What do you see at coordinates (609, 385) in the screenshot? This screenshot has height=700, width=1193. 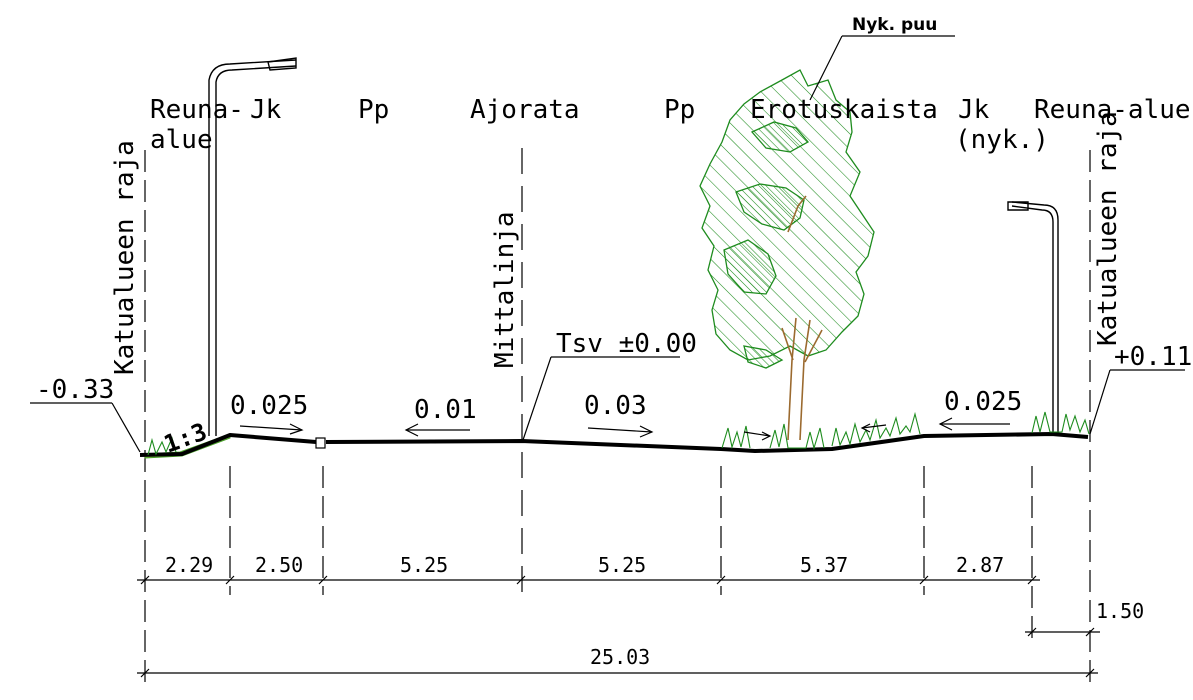 I see `level-marker-center: Tsv ±0.00` at bounding box center [609, 385].